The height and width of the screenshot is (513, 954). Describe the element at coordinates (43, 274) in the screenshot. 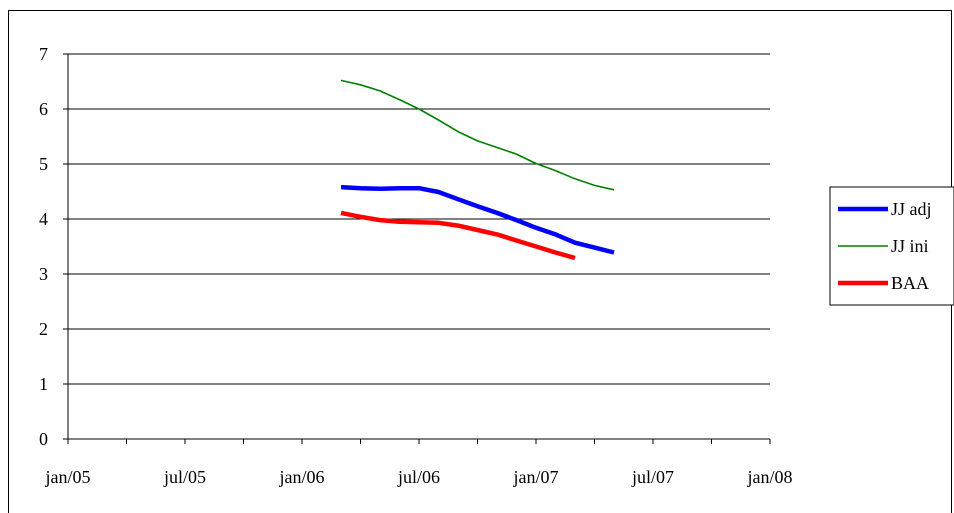

I see `y-tick-label: 3` at that location.